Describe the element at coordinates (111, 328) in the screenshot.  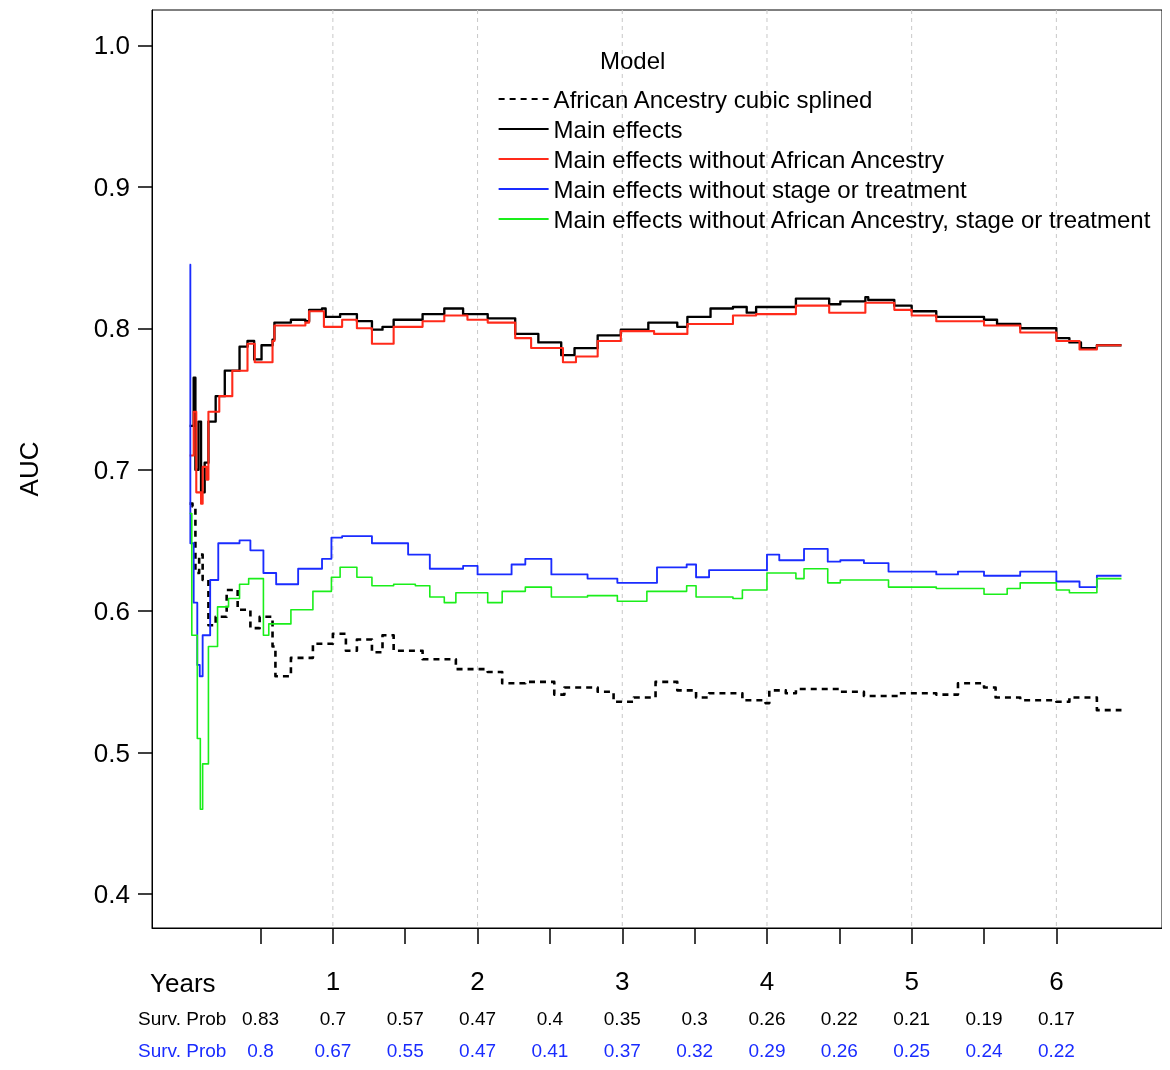
I see `y-tick-label: 0.8` at that location.